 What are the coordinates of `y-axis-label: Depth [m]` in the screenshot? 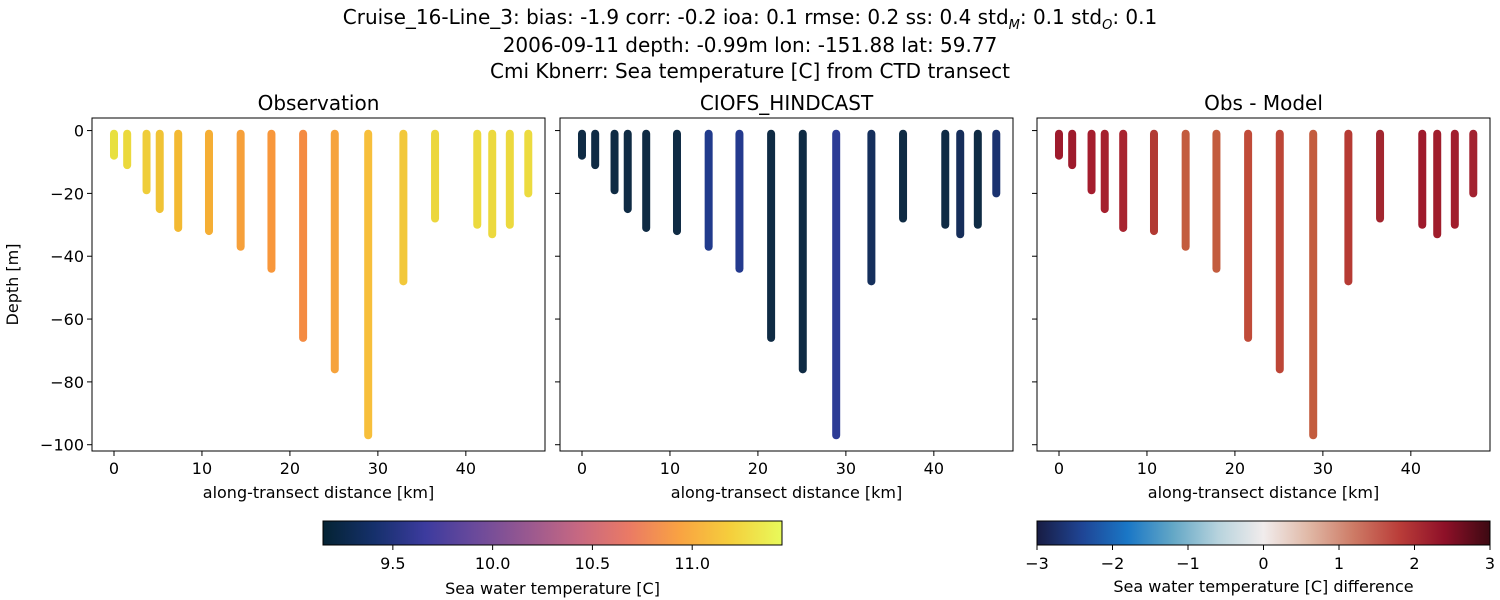 It's located at (12, 285).